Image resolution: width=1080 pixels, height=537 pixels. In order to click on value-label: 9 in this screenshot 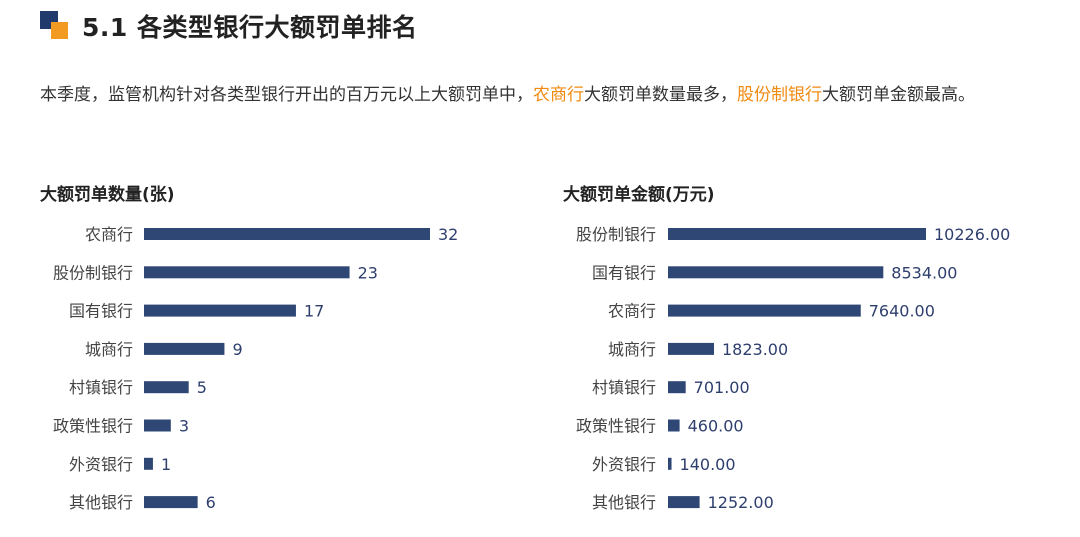, I will do `click(237, 349)`.